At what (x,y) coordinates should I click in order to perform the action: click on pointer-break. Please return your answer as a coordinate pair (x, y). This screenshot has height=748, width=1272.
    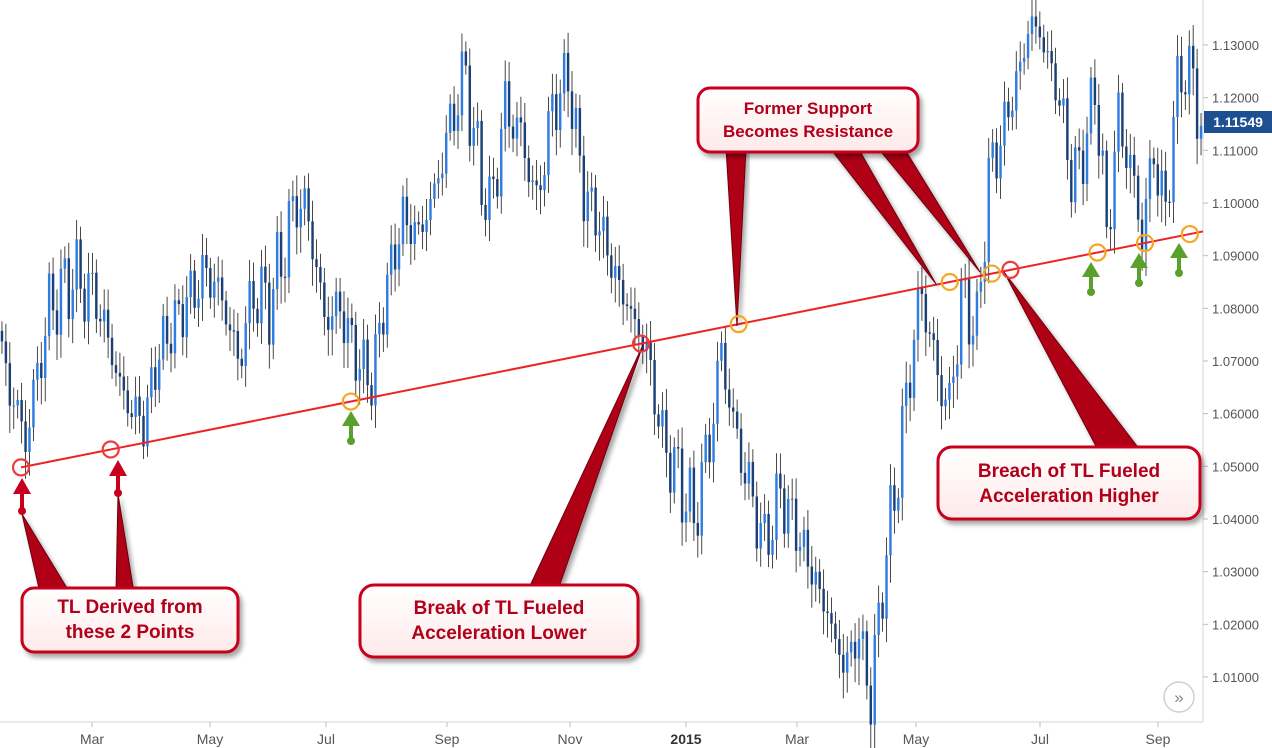
    Looking at the image, I should click on (585, 467).